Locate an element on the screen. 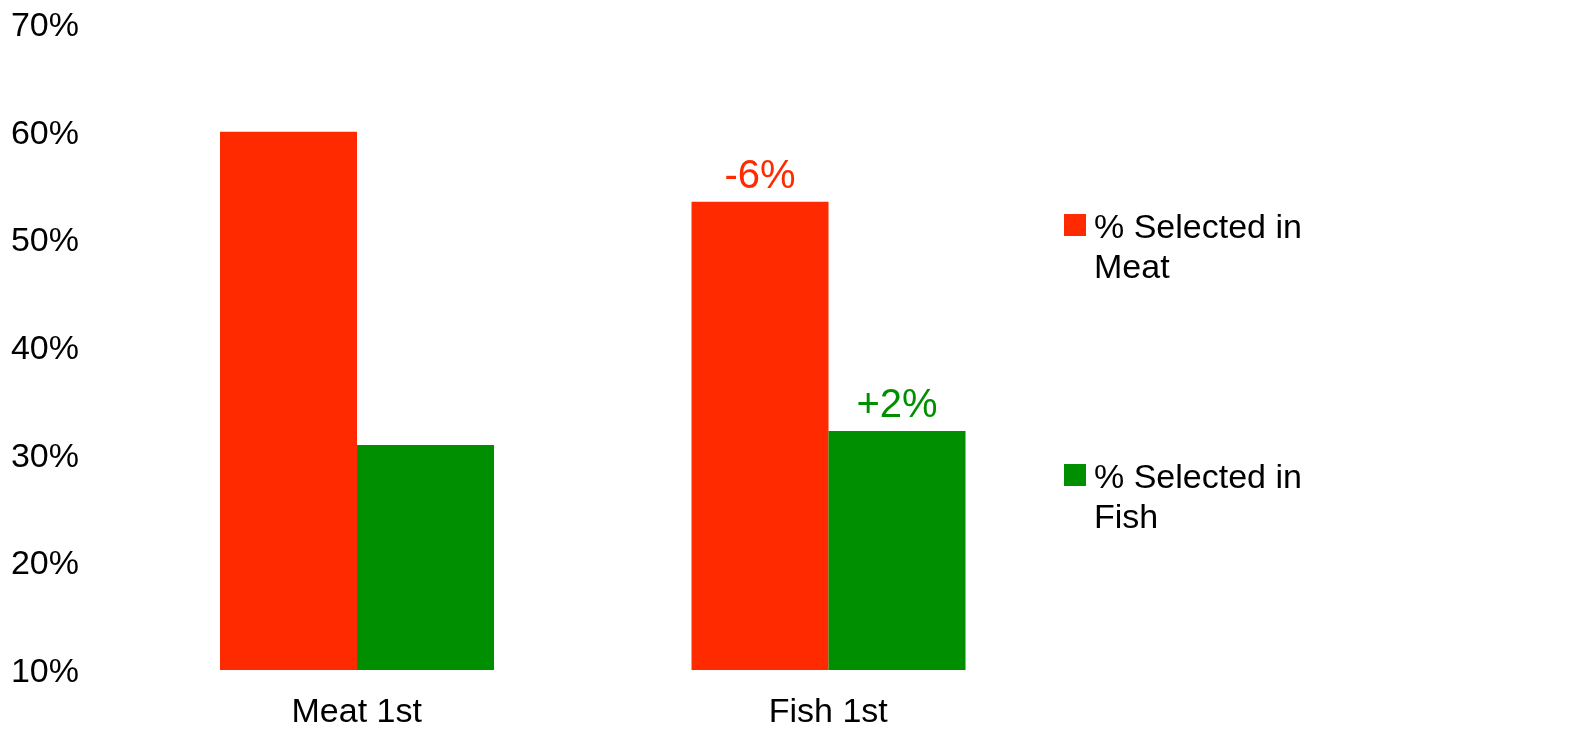  y-tick-label: 50% is located at coordinates (44, 239).